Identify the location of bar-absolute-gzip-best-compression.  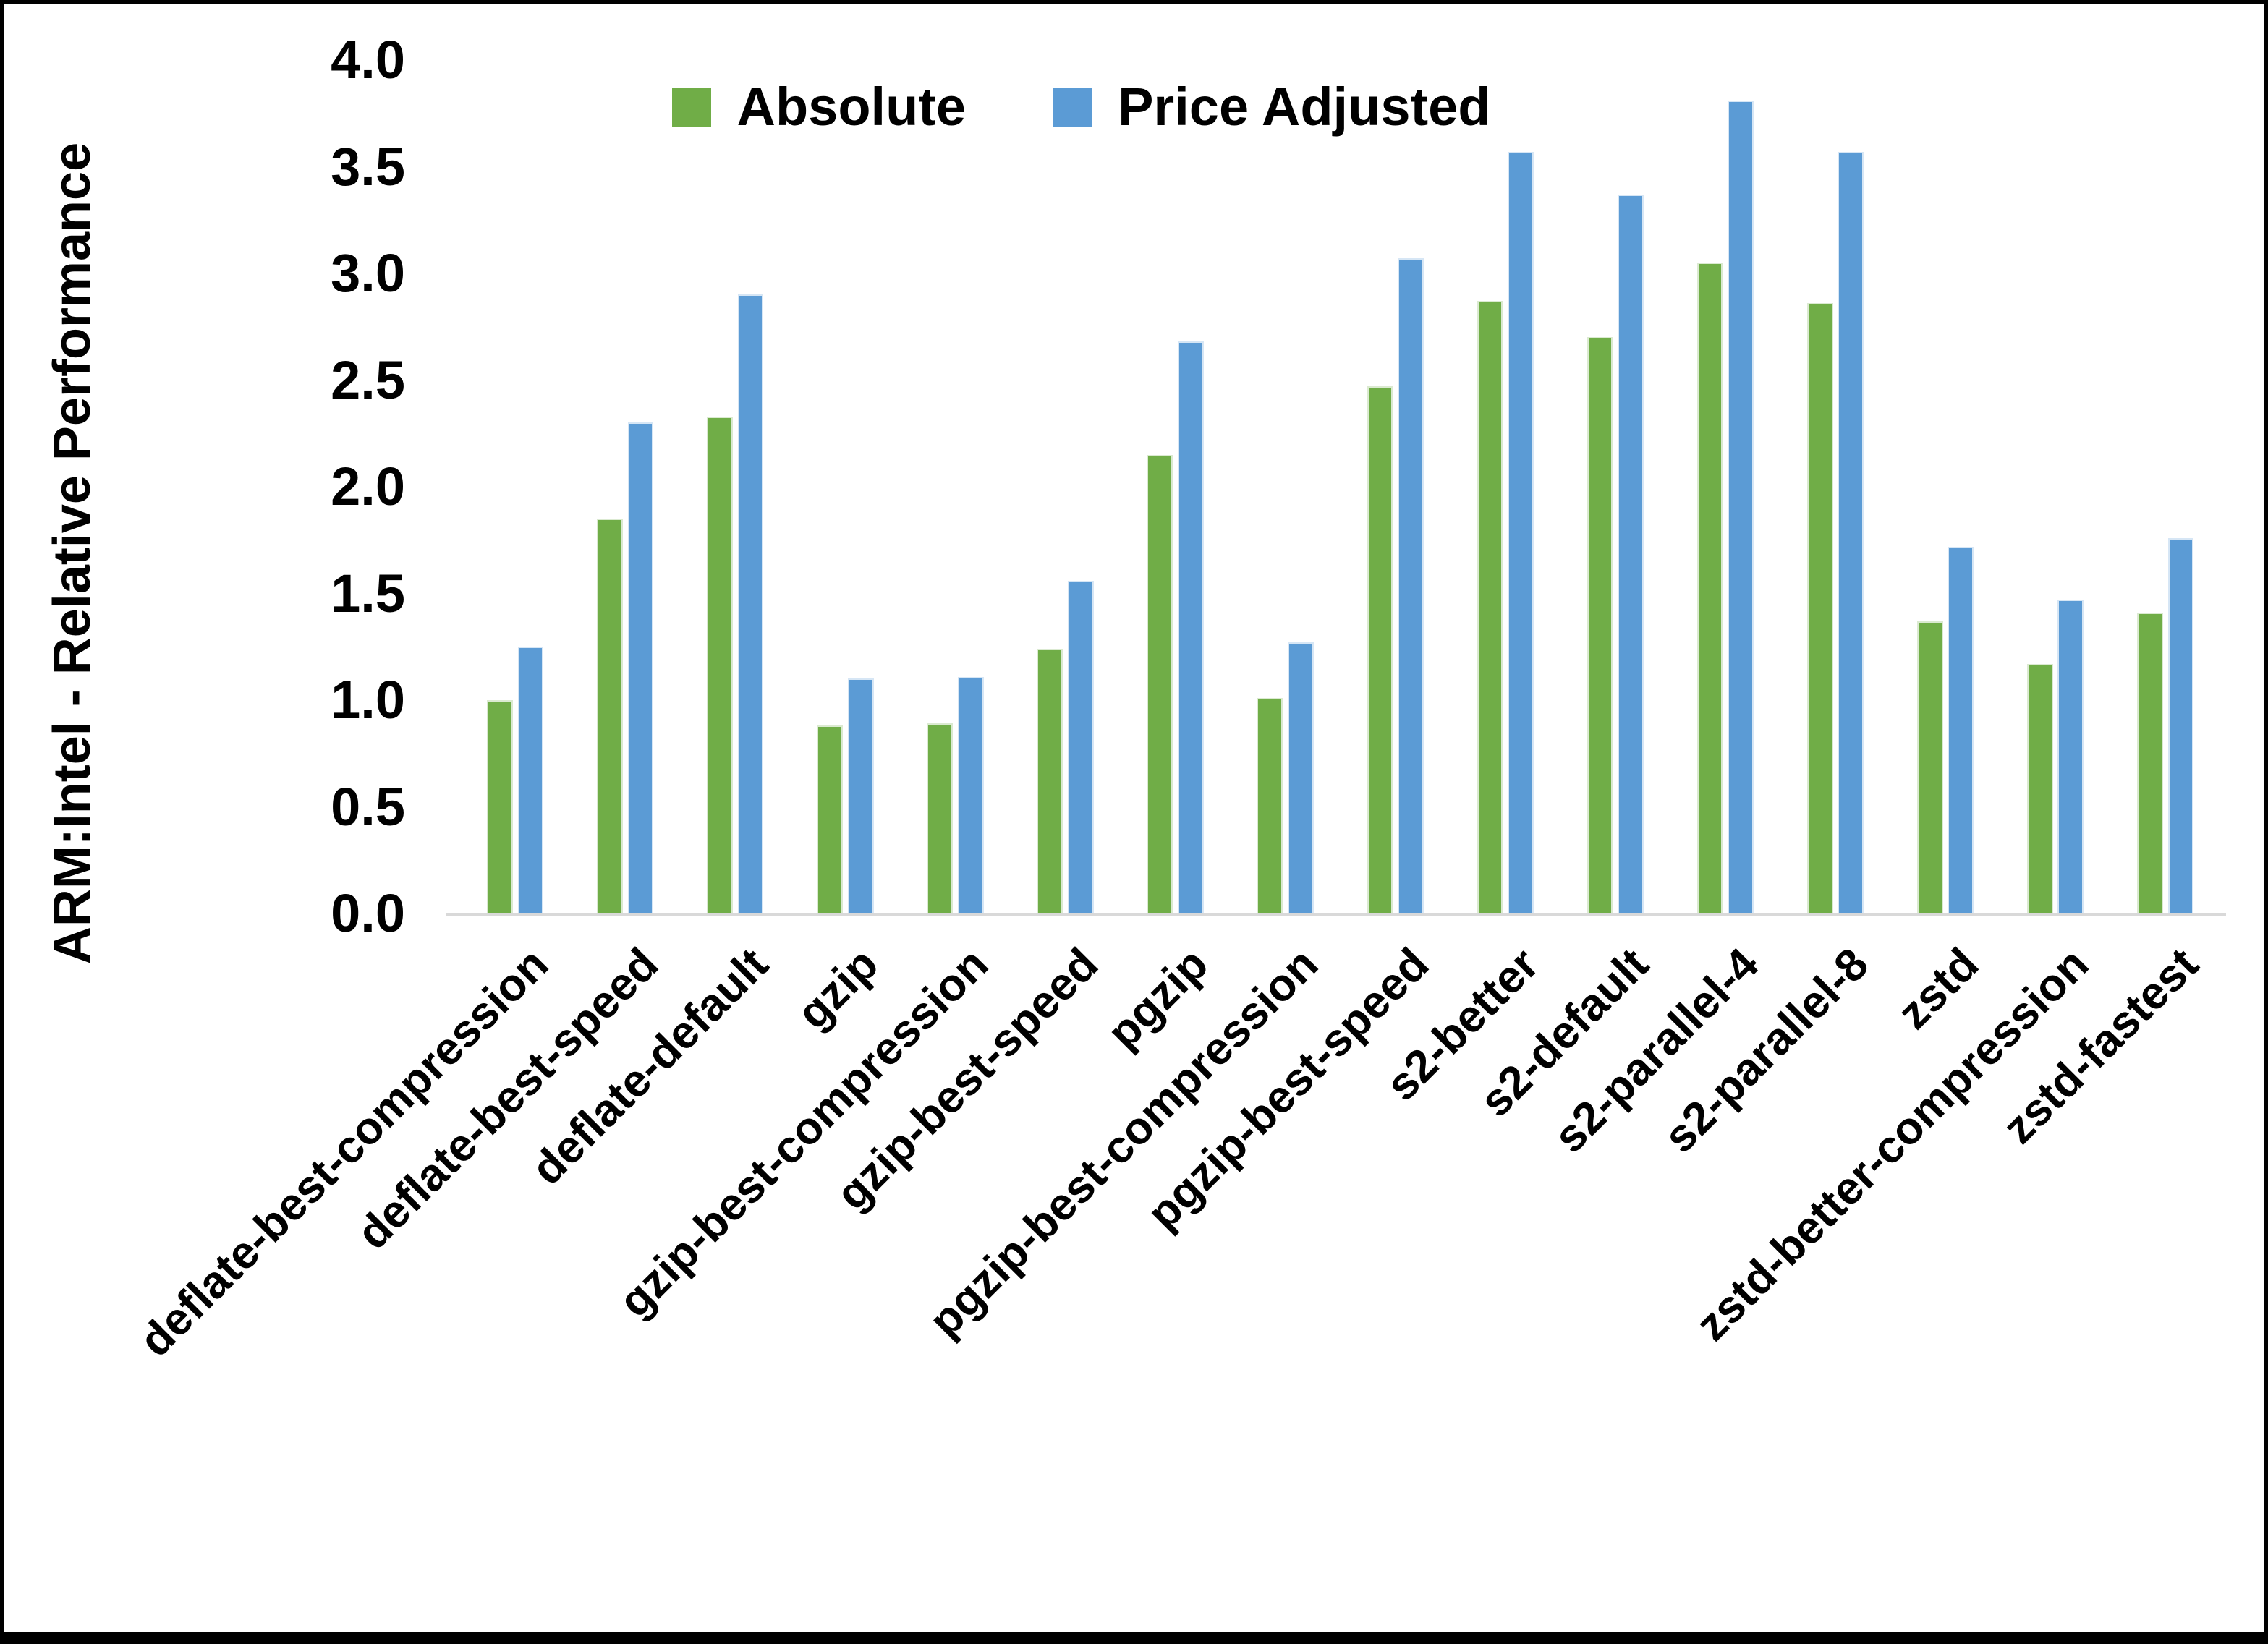
(940, 818).